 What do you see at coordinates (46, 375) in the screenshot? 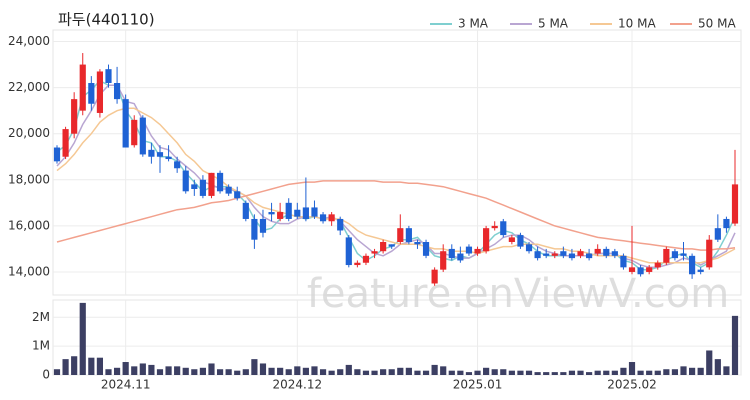
I see `y2-tick-label: 0` at bounding box center [46, 375].